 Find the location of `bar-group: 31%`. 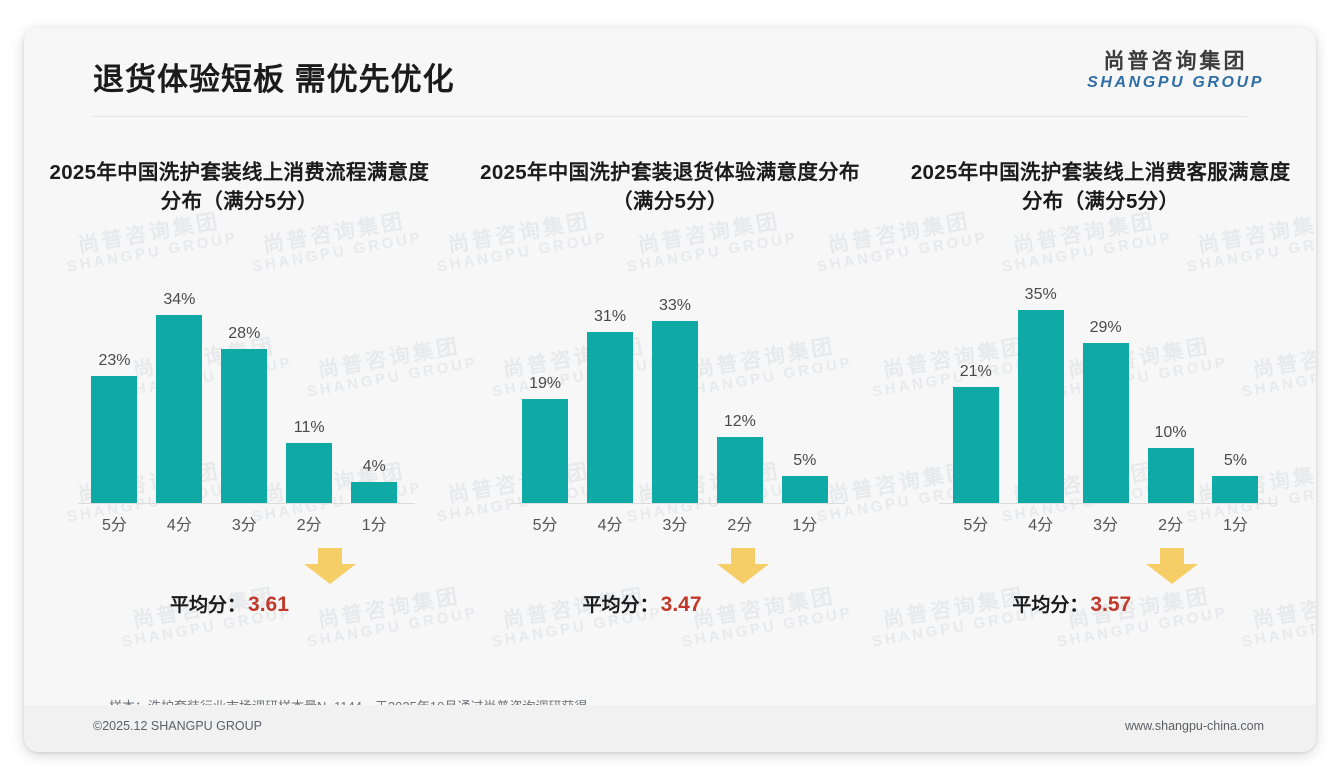

bar-group: 31% is located at coordinates (610, 376).